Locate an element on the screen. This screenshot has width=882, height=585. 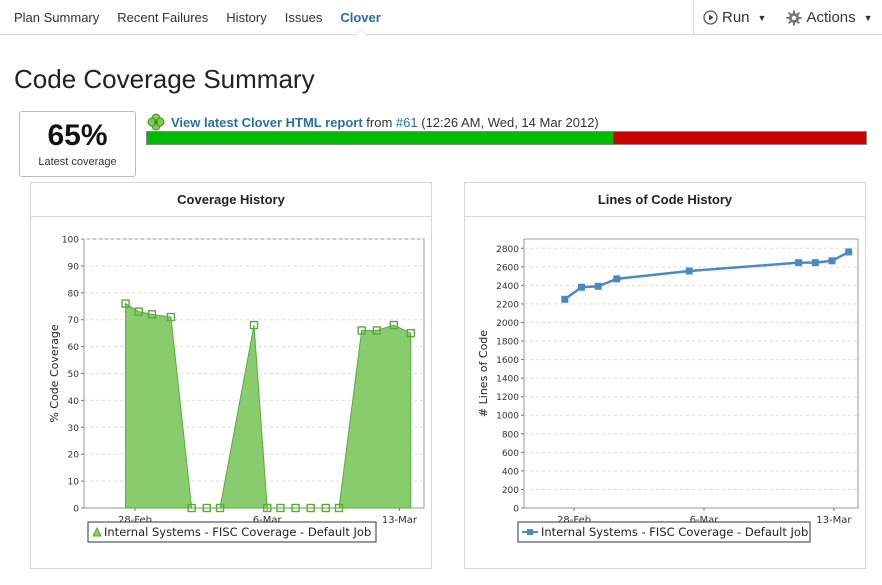
active-tab-indicator is located at coordinates (360, 32).